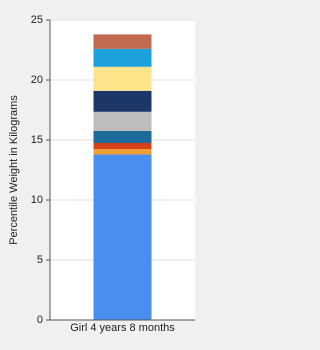 The image size is (320, 350). Describe the element at coordinates (37, 140) in the screenshot. I see `y-tick-label: 15` at that location.